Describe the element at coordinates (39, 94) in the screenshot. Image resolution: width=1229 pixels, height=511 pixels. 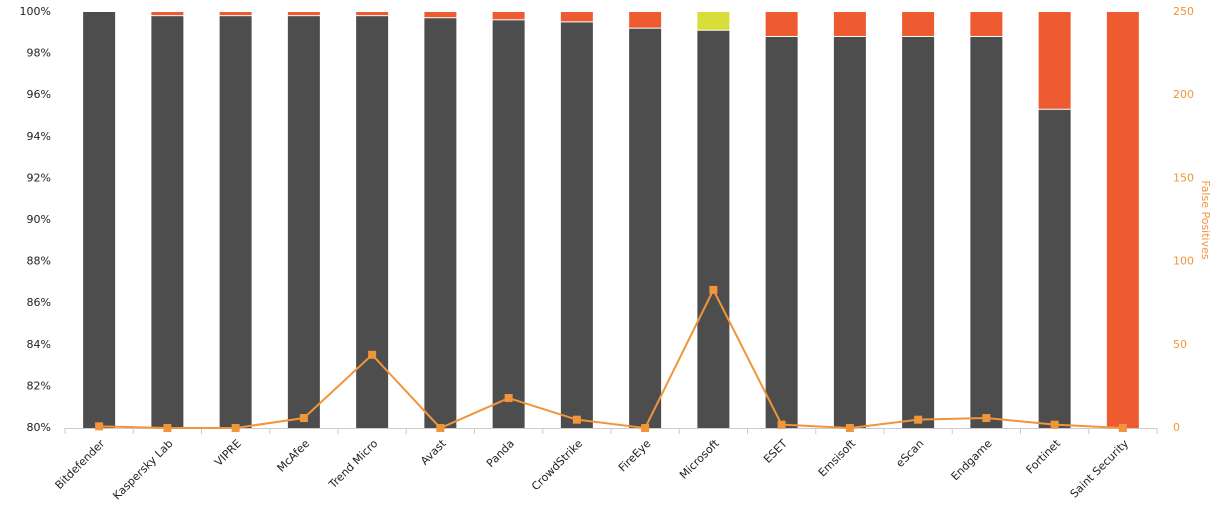
I see `y-tick-label: 96%` at that location.